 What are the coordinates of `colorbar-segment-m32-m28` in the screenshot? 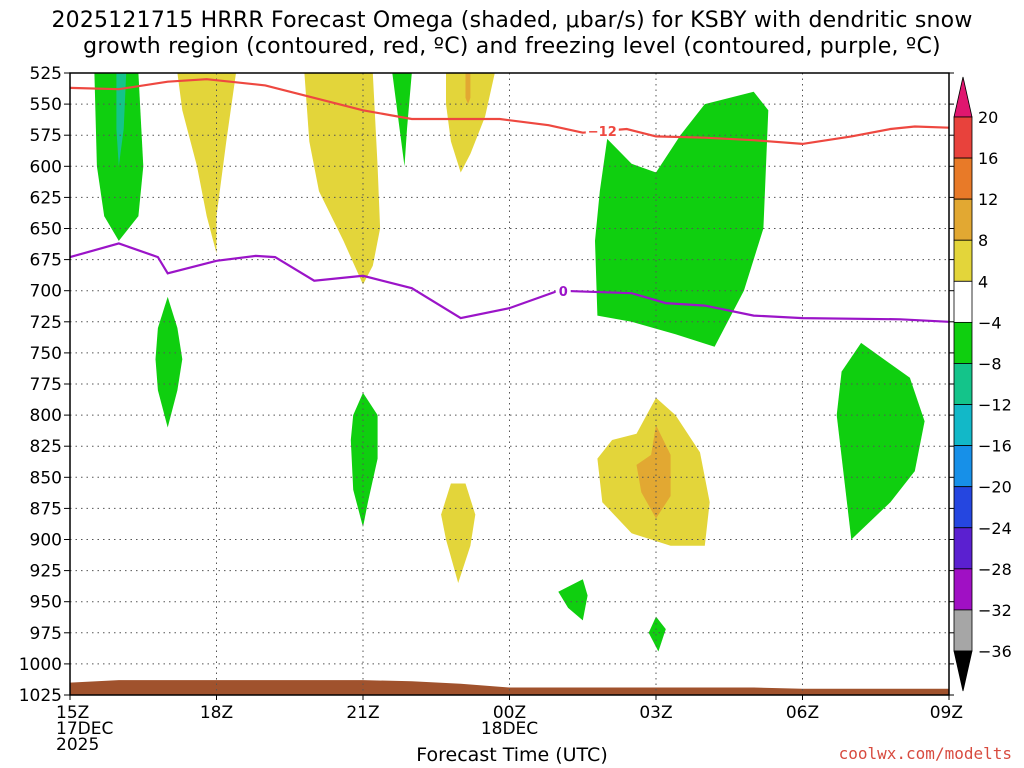 It's located at (963, 589).